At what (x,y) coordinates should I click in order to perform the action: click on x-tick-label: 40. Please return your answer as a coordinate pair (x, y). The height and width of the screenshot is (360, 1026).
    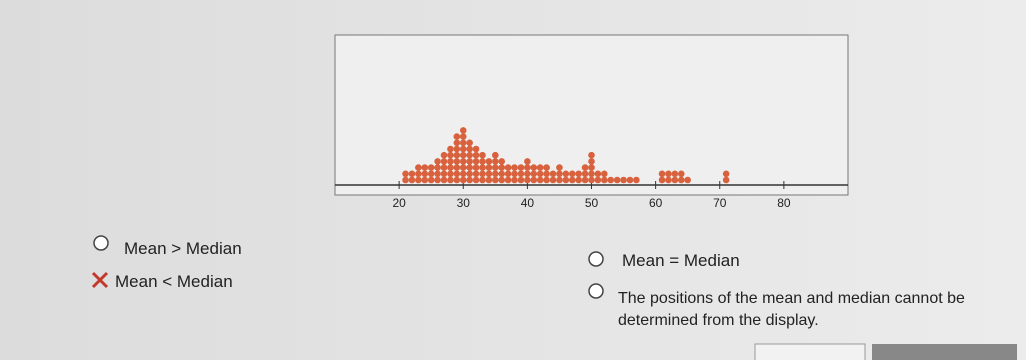
    Looking at the image, I should click on (528, 203).